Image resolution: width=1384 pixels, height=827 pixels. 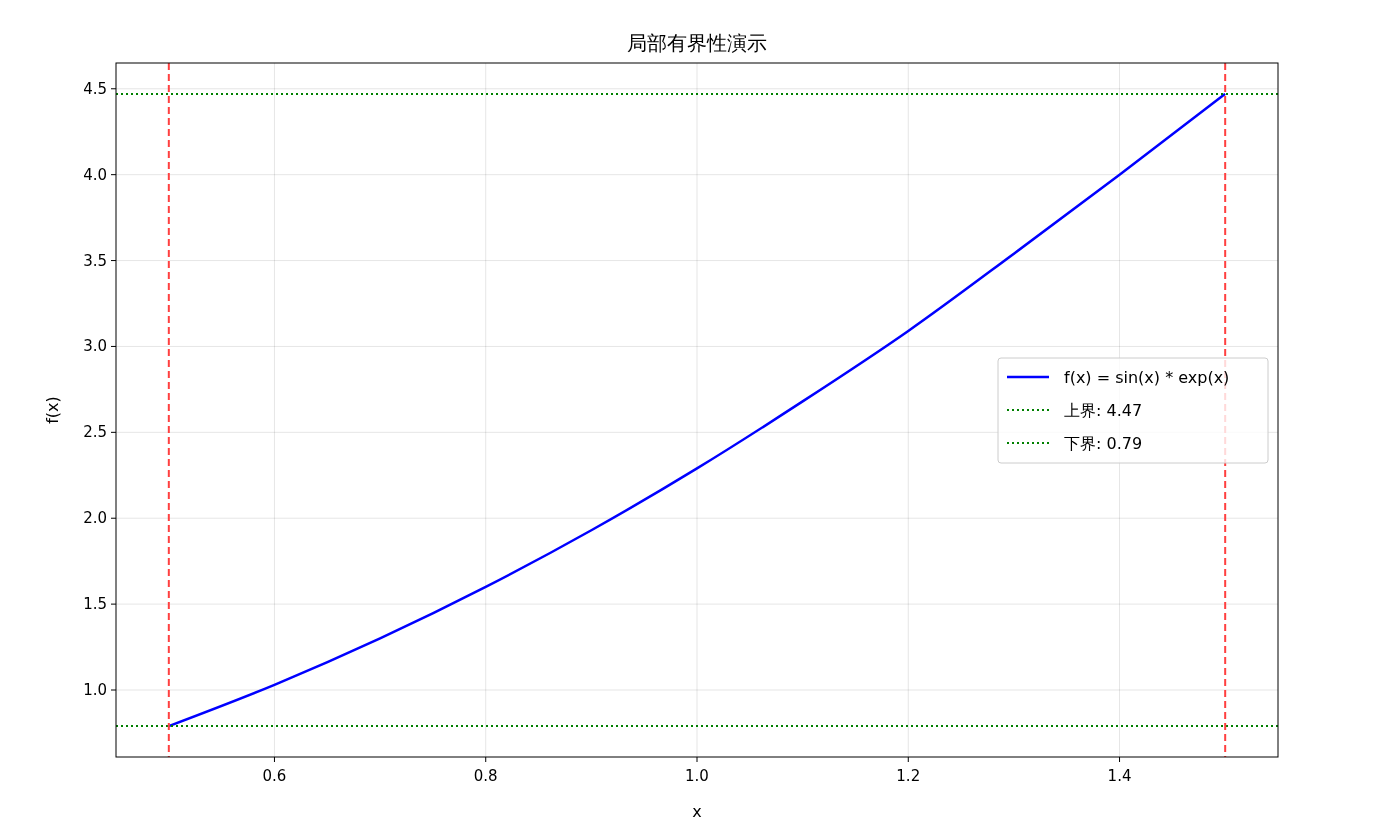 I want to click on x-tick-label: 1.4, so click(x=1119, y=776).